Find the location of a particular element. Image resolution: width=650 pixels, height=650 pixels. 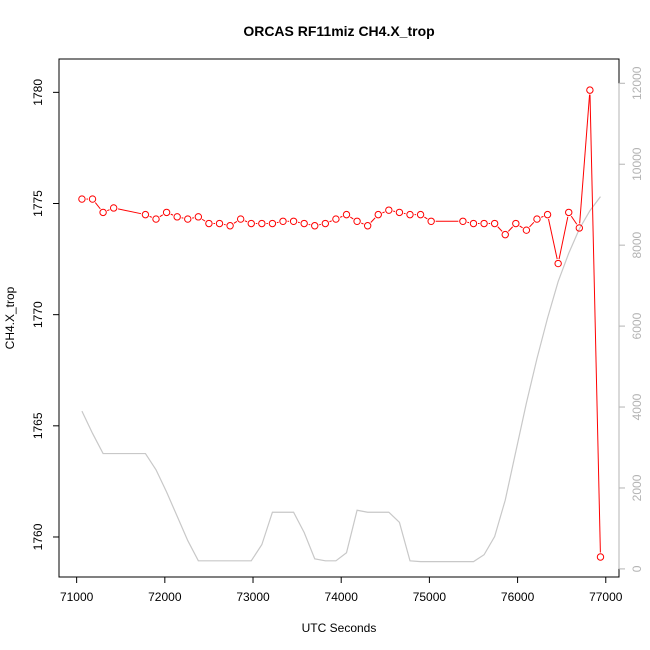

y-tick-label: 1780 is located at coordinates (38, 92).